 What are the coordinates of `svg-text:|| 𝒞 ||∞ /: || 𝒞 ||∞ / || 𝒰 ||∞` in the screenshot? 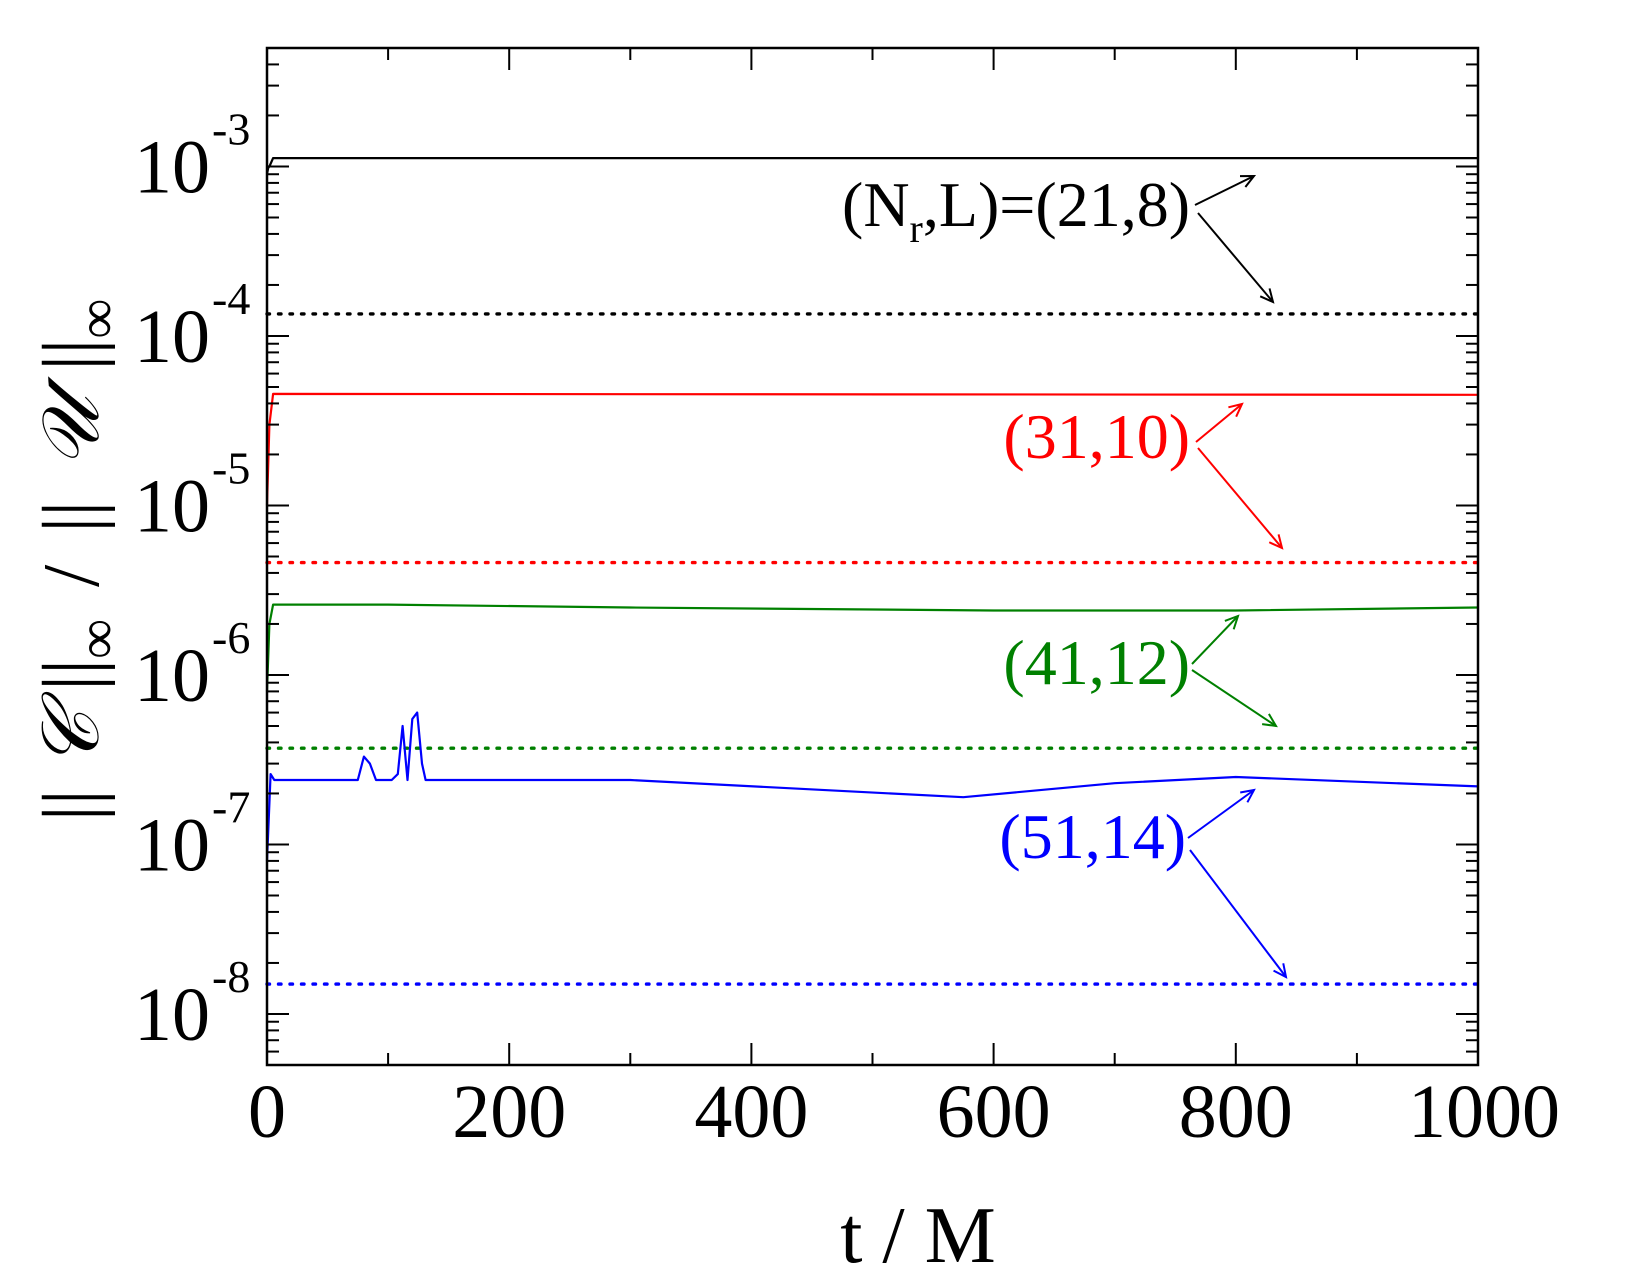 It's located at (81, 560).